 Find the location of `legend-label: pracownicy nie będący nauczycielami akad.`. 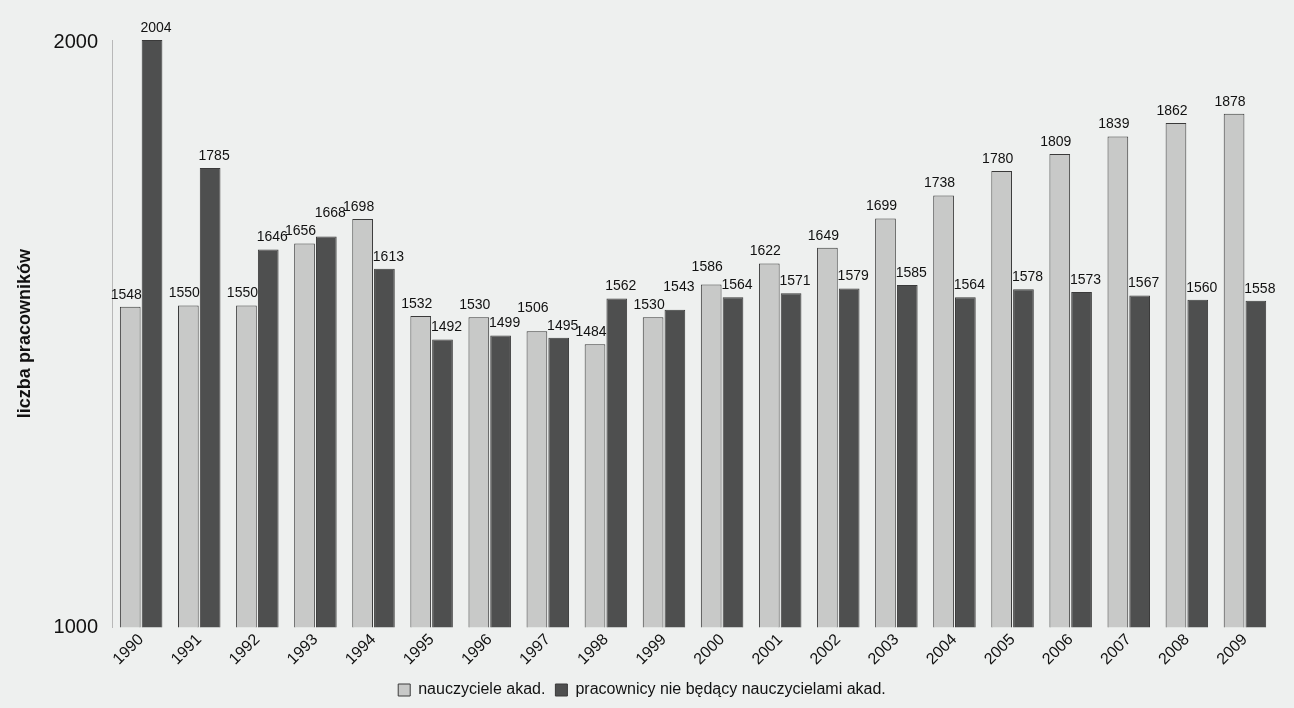

legend-label: pracownicy nie będący nauczycielami akad. is located at coordinates (730, 689).